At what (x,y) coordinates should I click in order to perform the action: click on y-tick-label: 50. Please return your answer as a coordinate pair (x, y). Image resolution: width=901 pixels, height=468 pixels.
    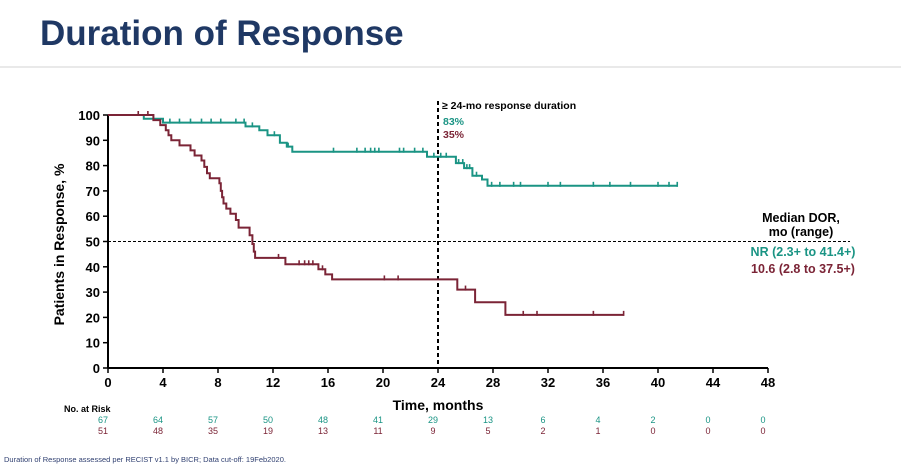
    Looking at the image, I should click on (93, 242).